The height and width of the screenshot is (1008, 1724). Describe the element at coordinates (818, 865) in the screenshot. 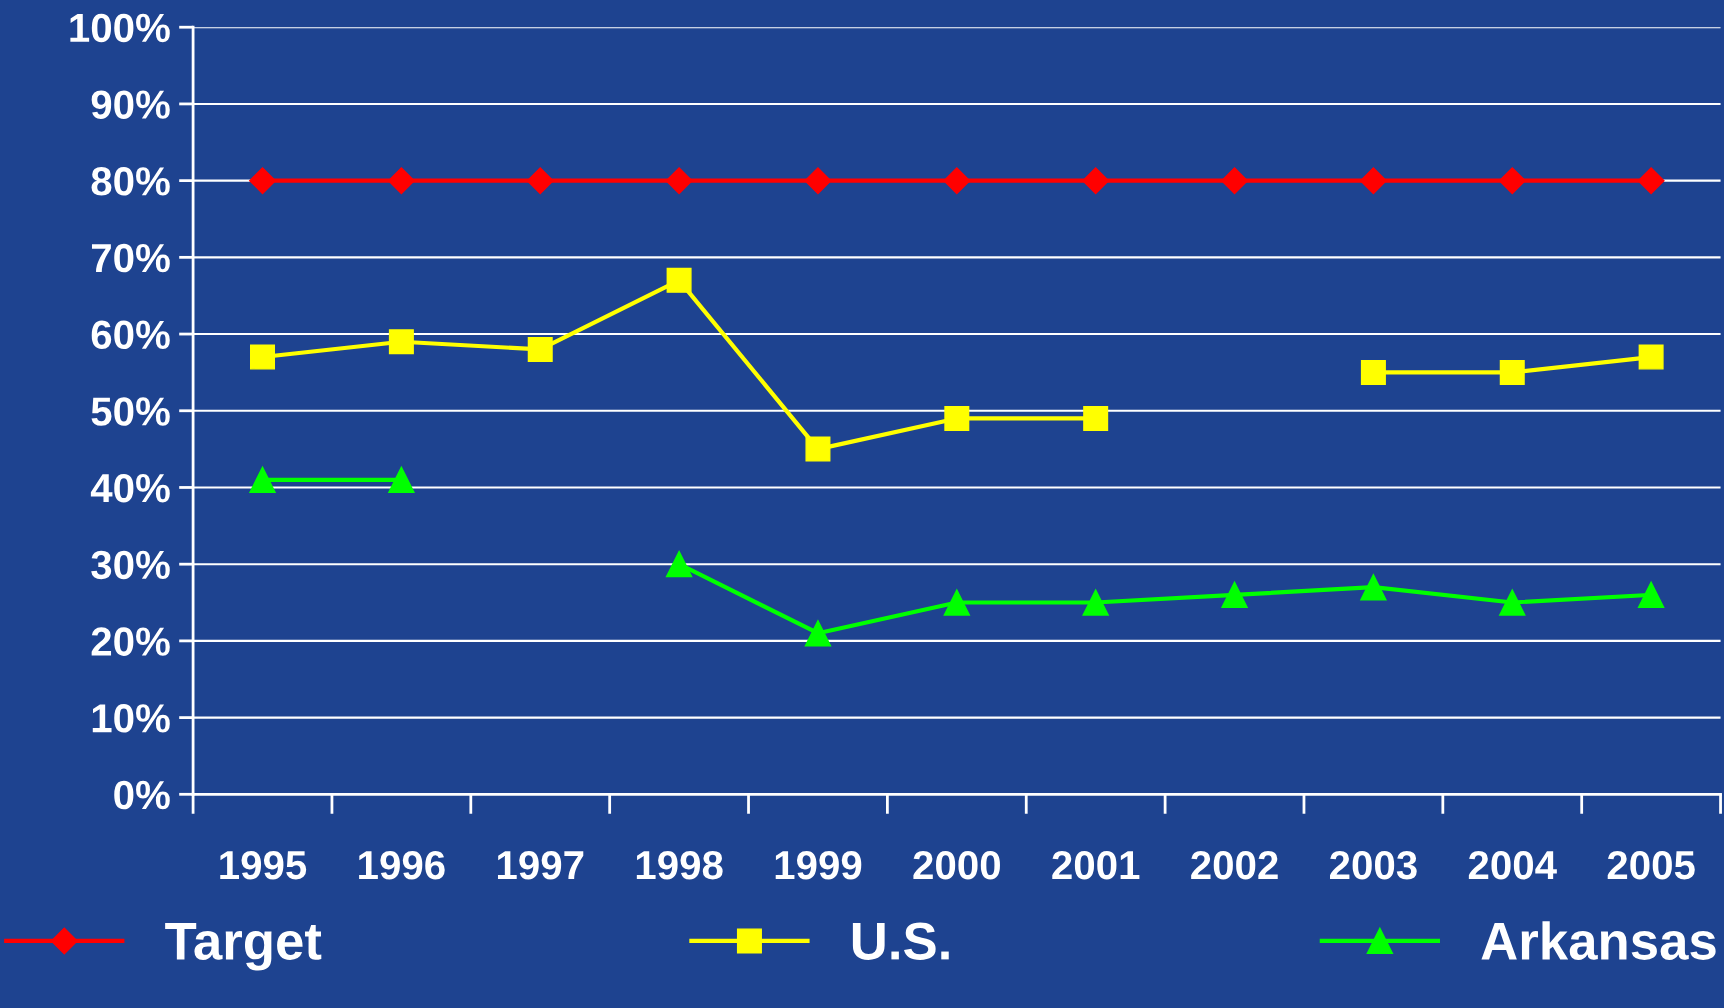

I see `x-tick-label: 1999` at that location.